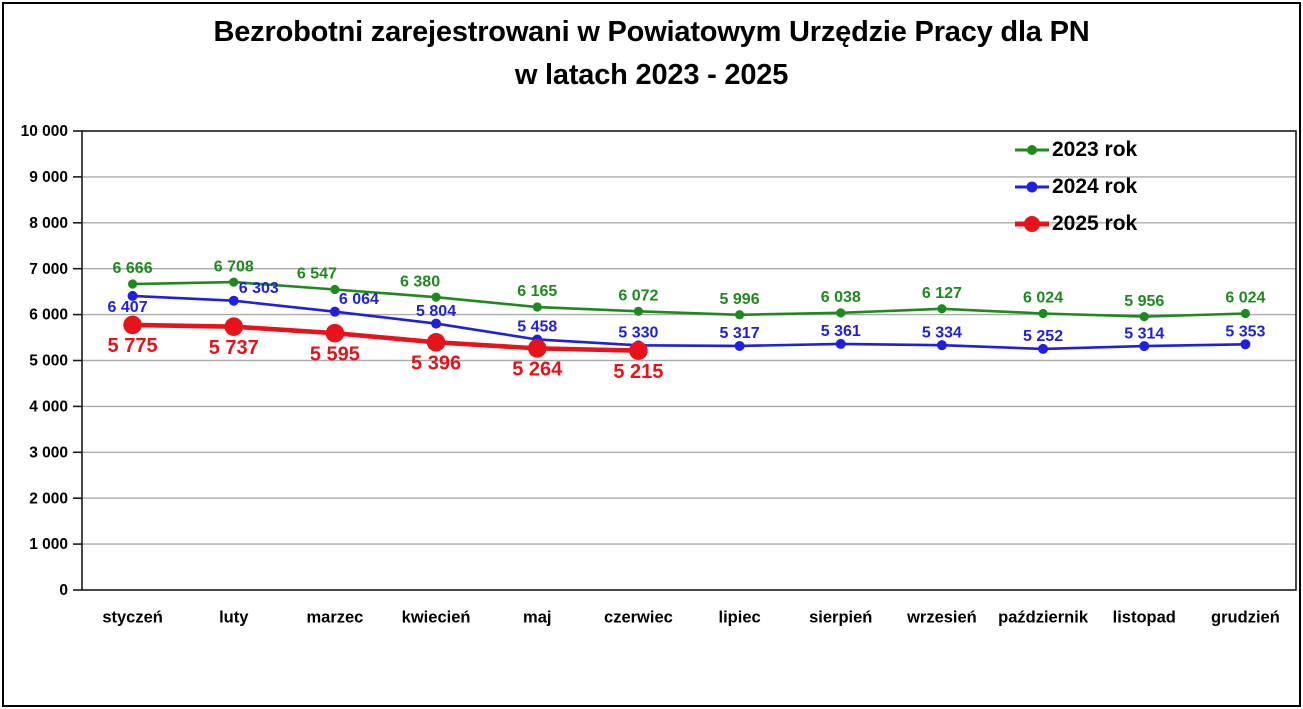  What do you see at coordinates (317, 274) in the screenshot?
I see `data-label-2023 rok-marzec: 6 547` at bounding box center [317, 274].